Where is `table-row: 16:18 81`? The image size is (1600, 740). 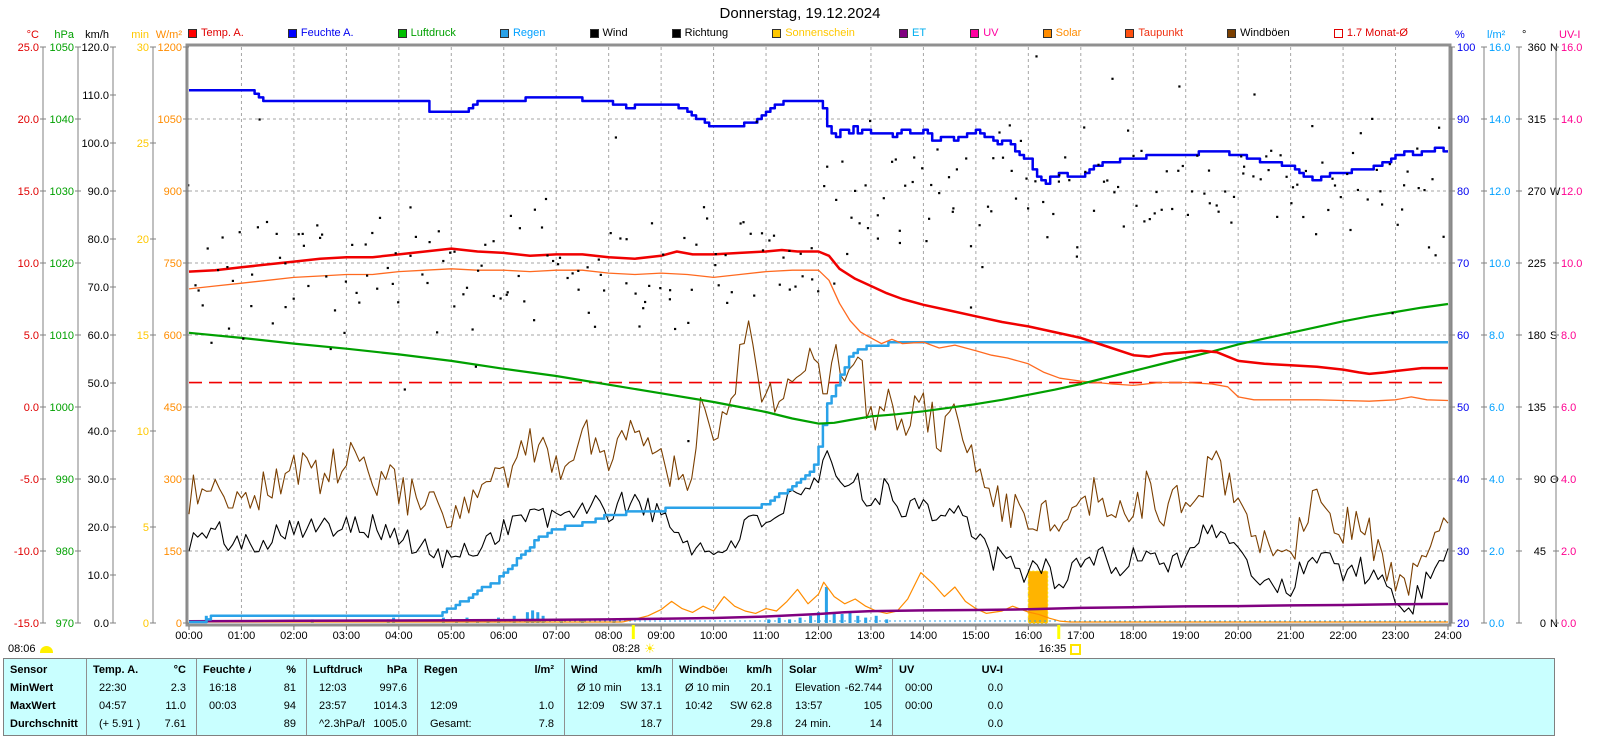 table-row: 16:18 81 is located at coordinates (251, 688).